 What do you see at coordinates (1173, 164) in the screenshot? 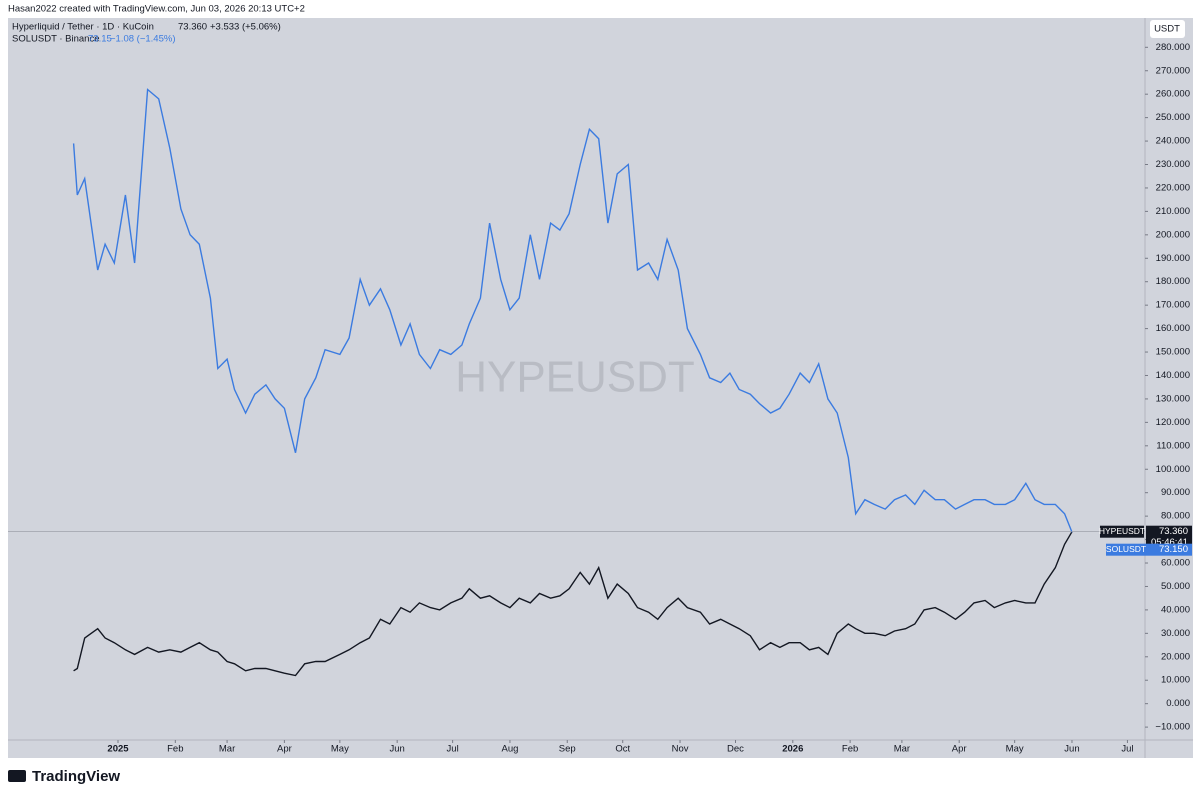
I see `y-tick-label: 230.000` at bounding box center [1173, 164].